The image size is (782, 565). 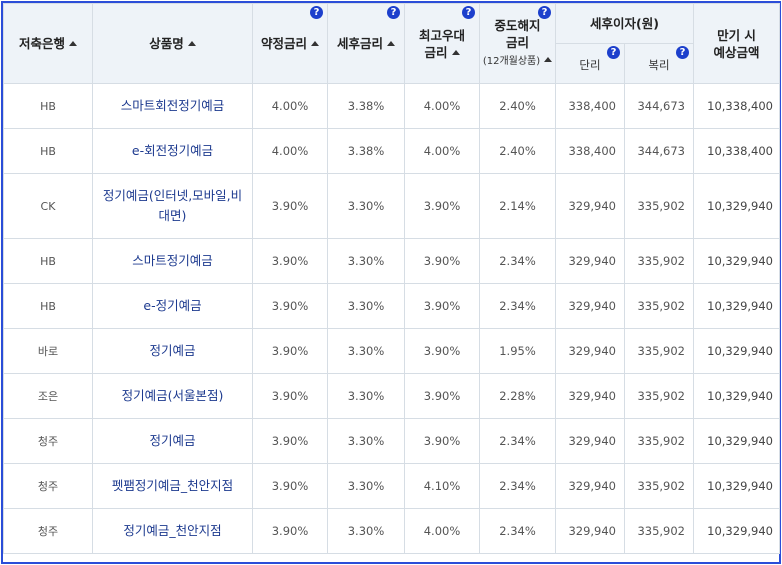 I want to click on cell-early-rate: 1.95%, so click(x=517, y=351).